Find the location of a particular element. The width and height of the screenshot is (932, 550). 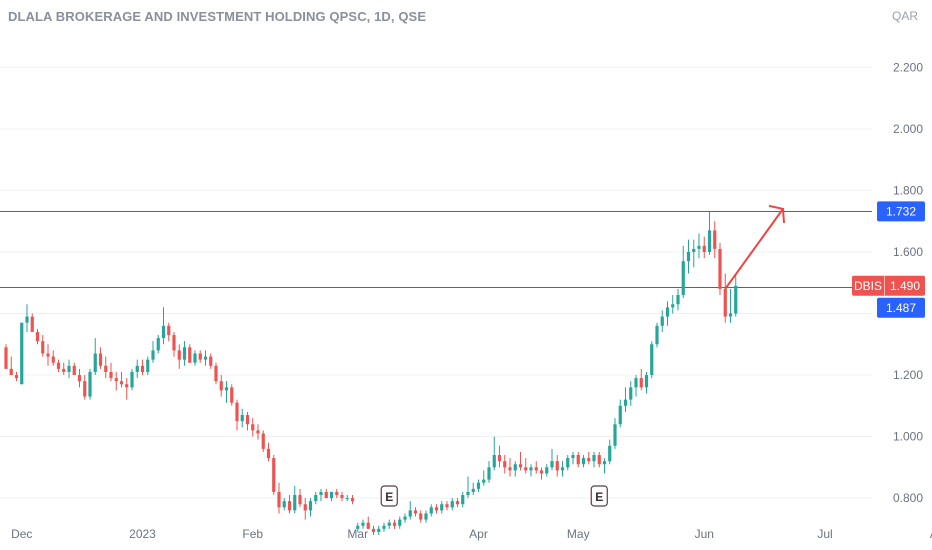

y-tick-label: 2.200 is located at coordinates (908, 67).